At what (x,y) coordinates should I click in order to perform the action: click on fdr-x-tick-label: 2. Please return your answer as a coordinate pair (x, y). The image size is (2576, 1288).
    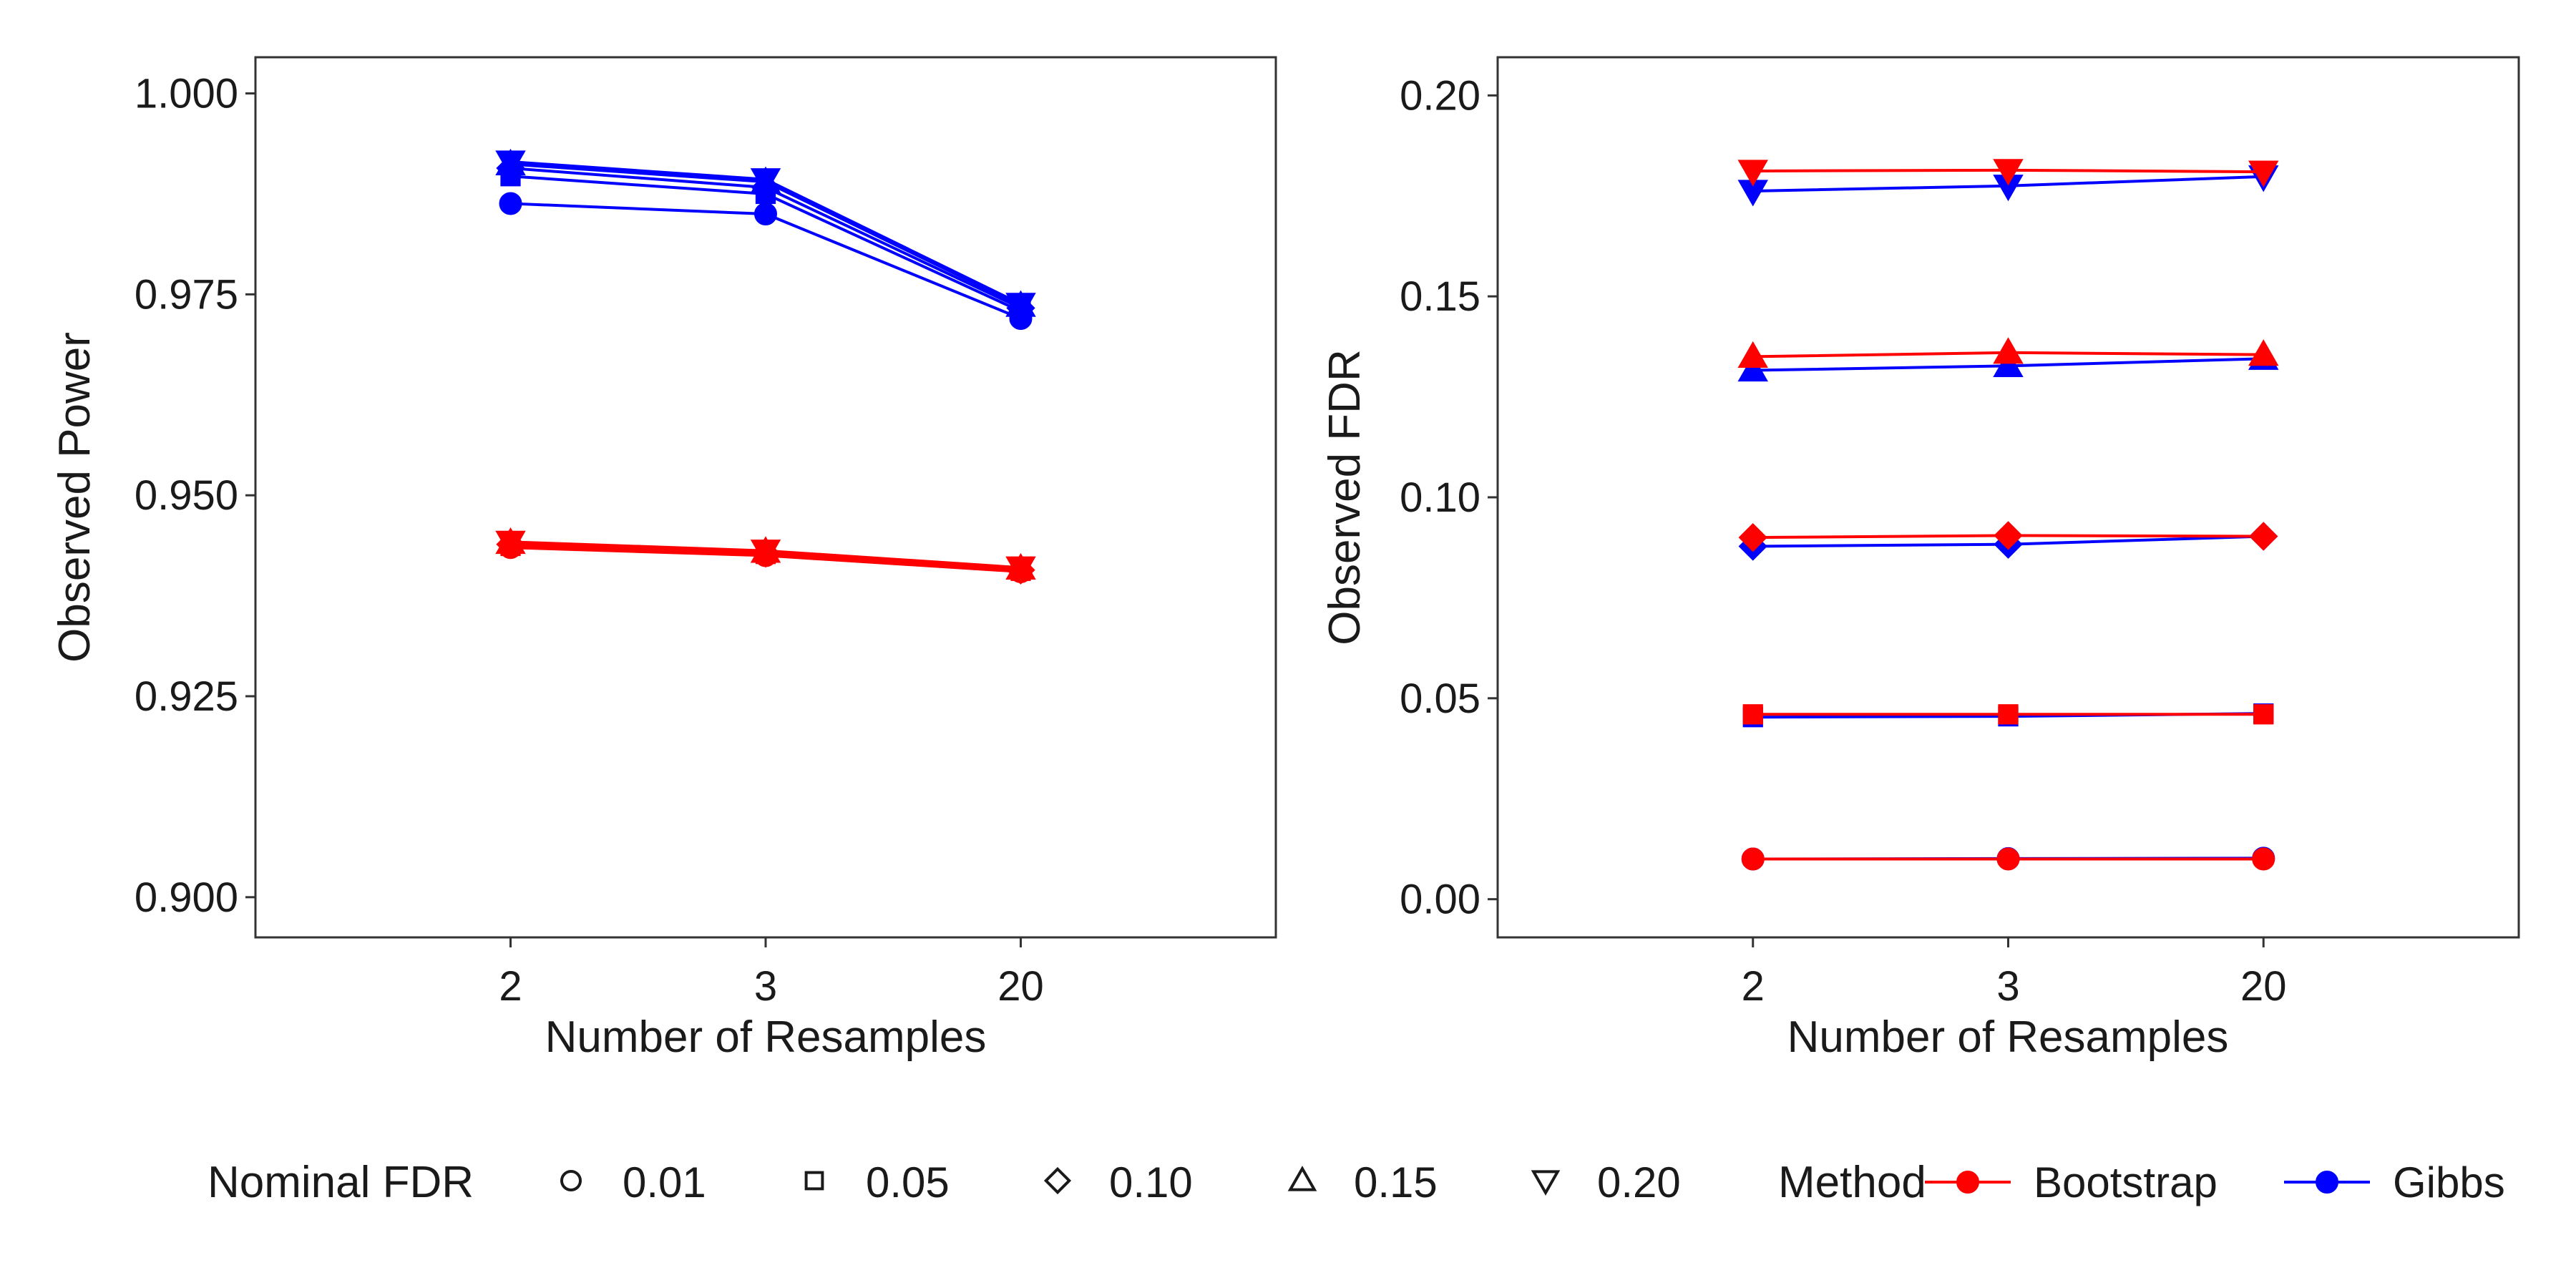
    Looking at the image, I should click on (1753, 986).